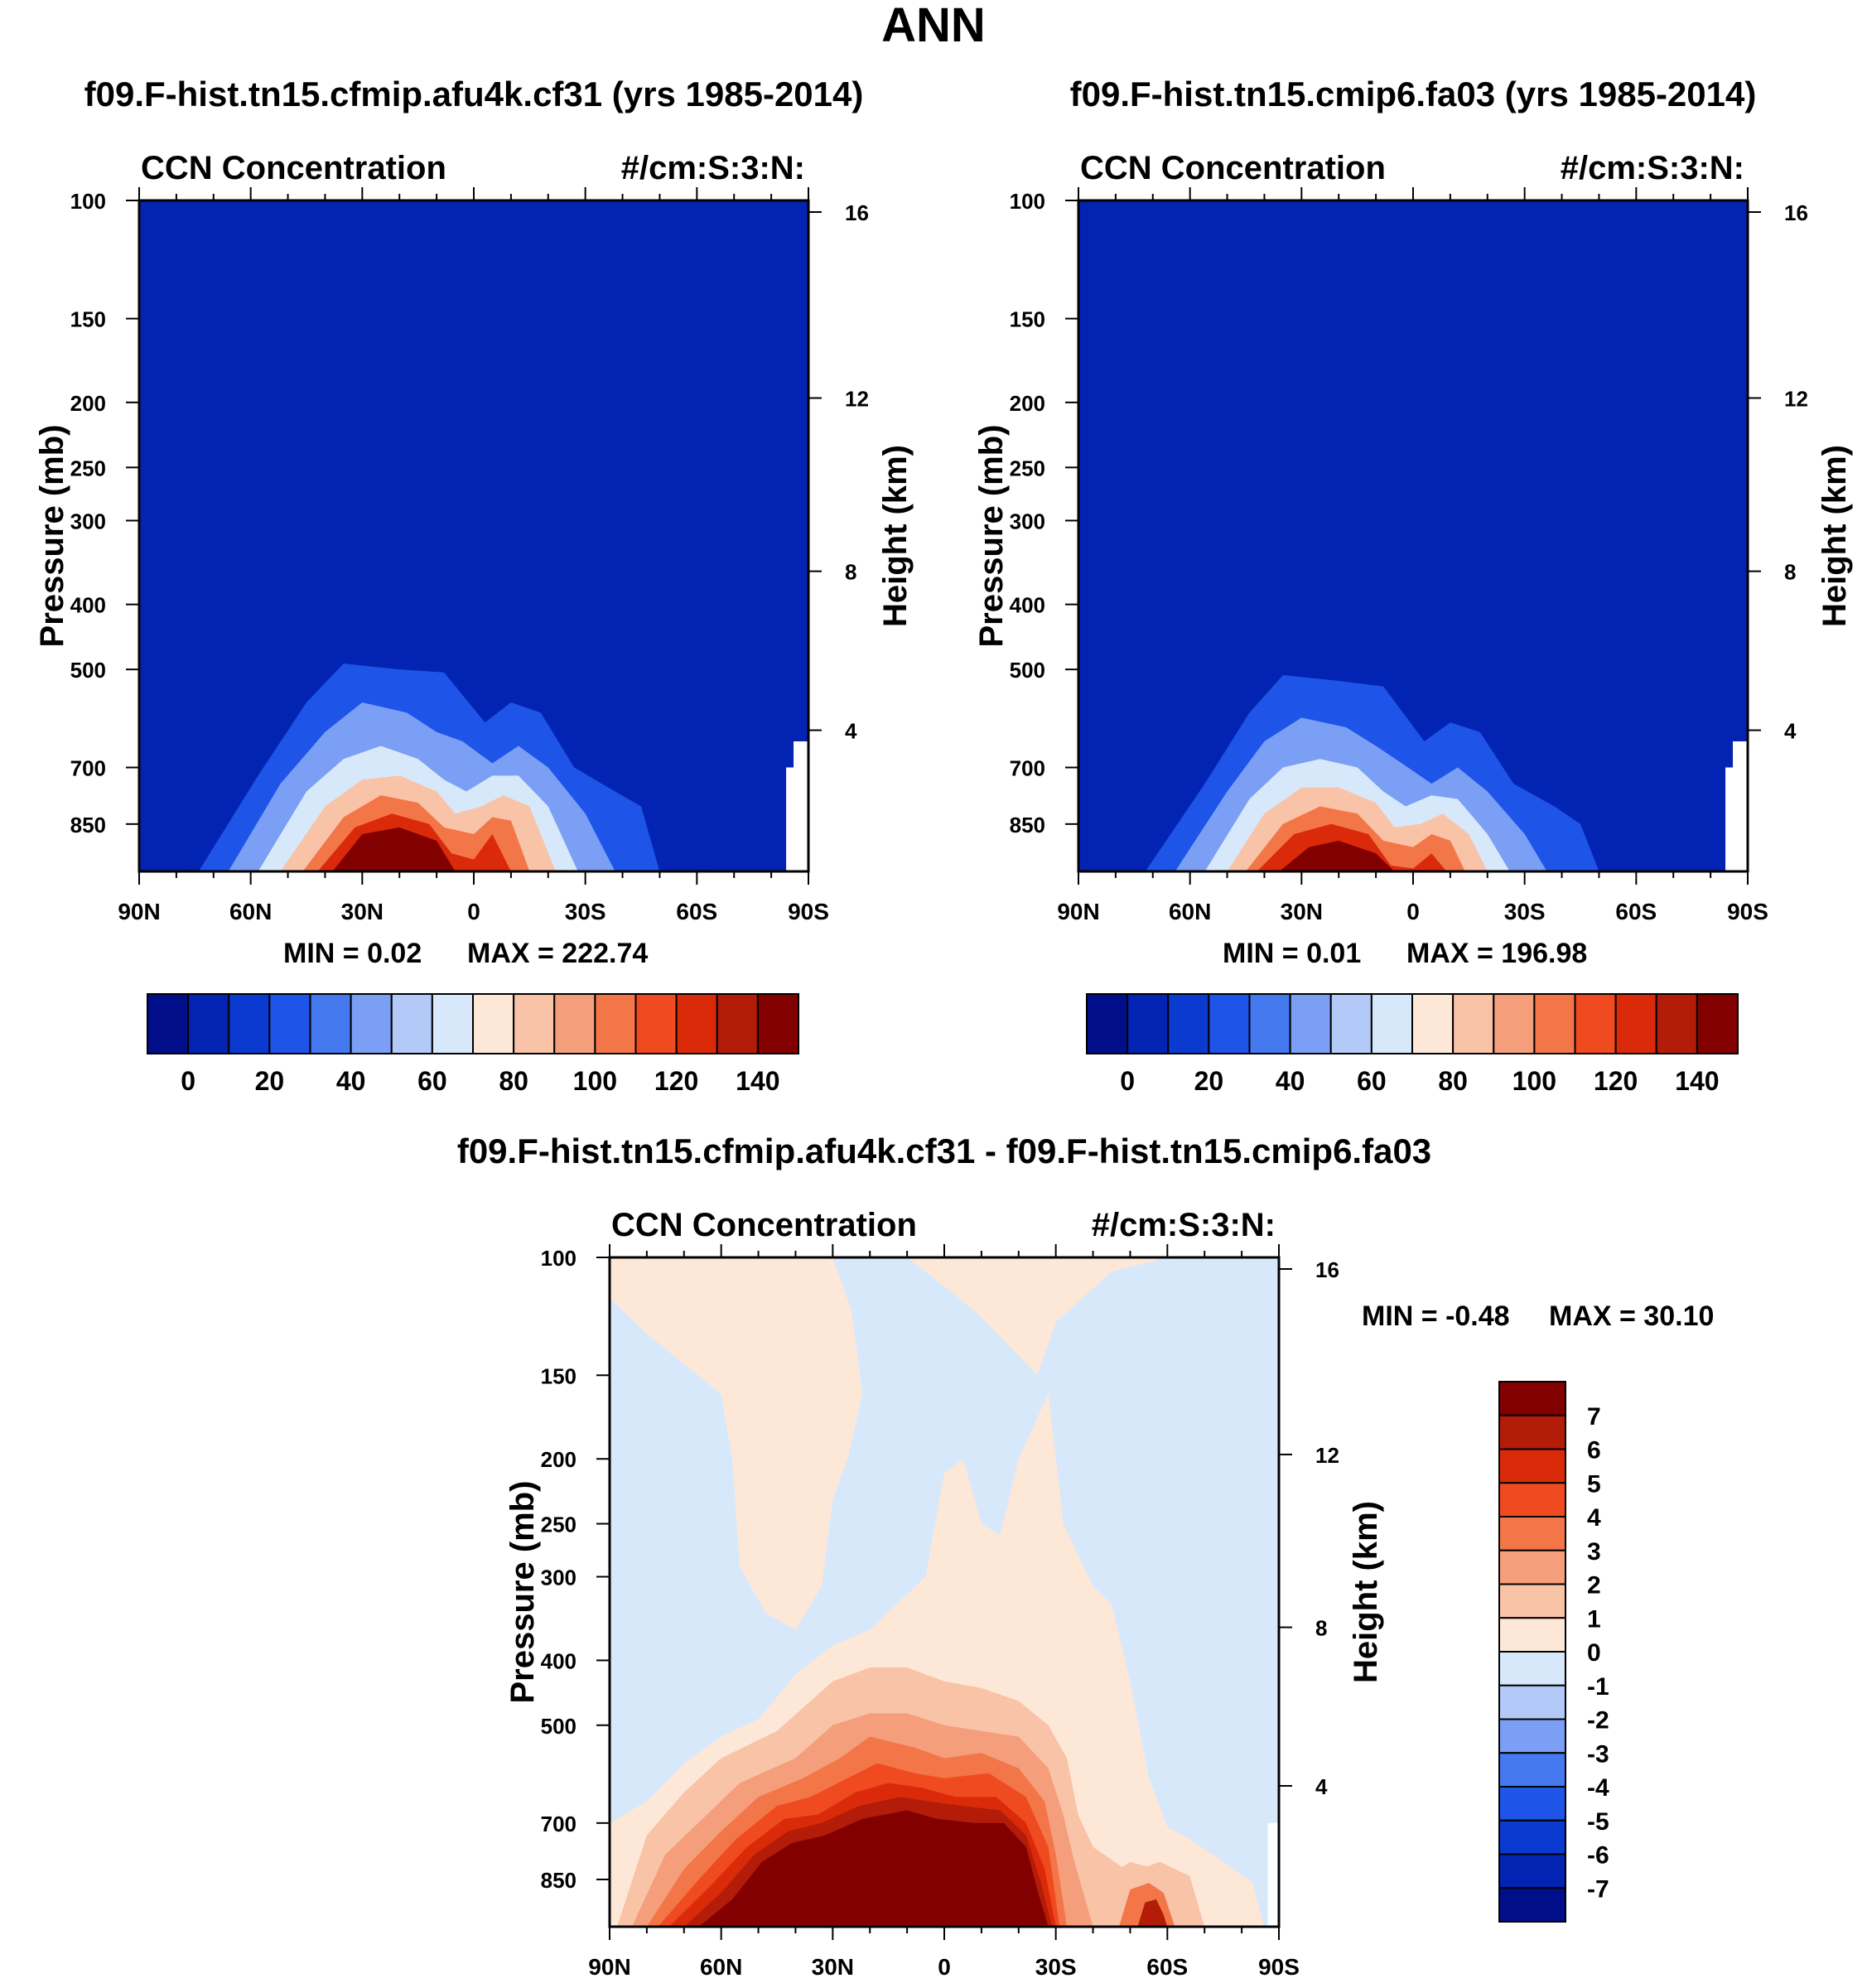 The width and height of the screenshot is (1867, 1988). Describe the element at coordinates (1292, 953) in the screenshot. I see `min-label: MIN = 0.01` at that location.